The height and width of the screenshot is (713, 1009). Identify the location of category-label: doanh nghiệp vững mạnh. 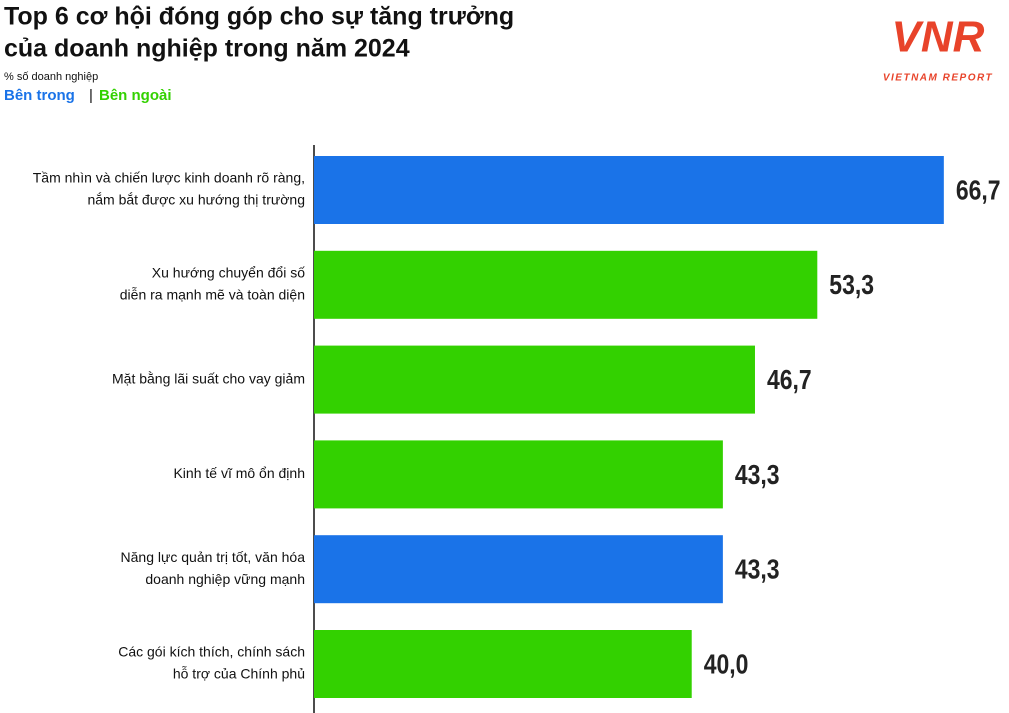
(225, 579).